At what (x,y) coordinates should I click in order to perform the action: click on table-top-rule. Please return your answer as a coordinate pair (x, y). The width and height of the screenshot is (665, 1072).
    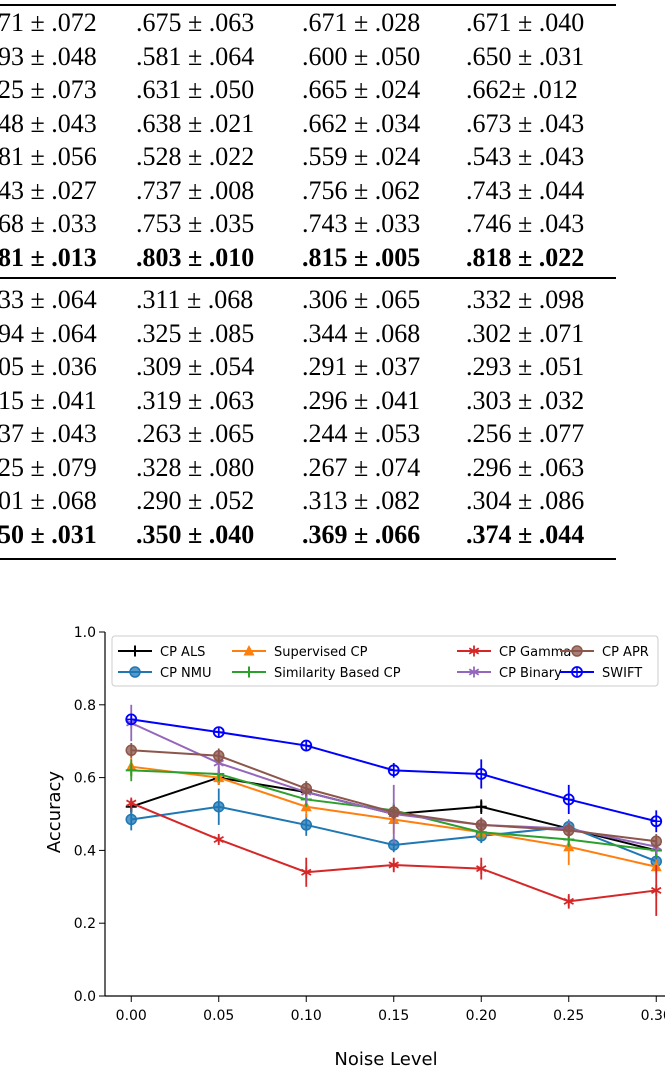
    Looking at the image, I should click on (308, 5).